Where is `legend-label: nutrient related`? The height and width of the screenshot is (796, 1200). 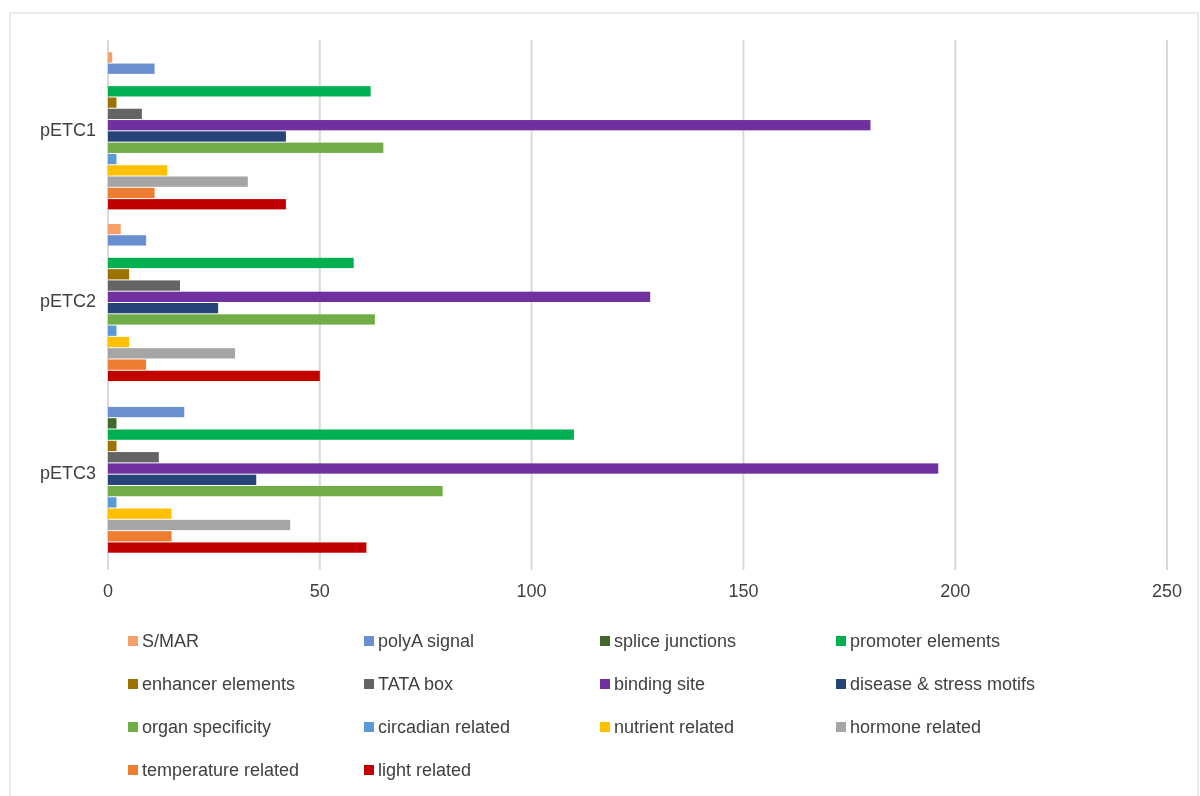 legend-label: nutrient related is located at coordinates (674, 726).